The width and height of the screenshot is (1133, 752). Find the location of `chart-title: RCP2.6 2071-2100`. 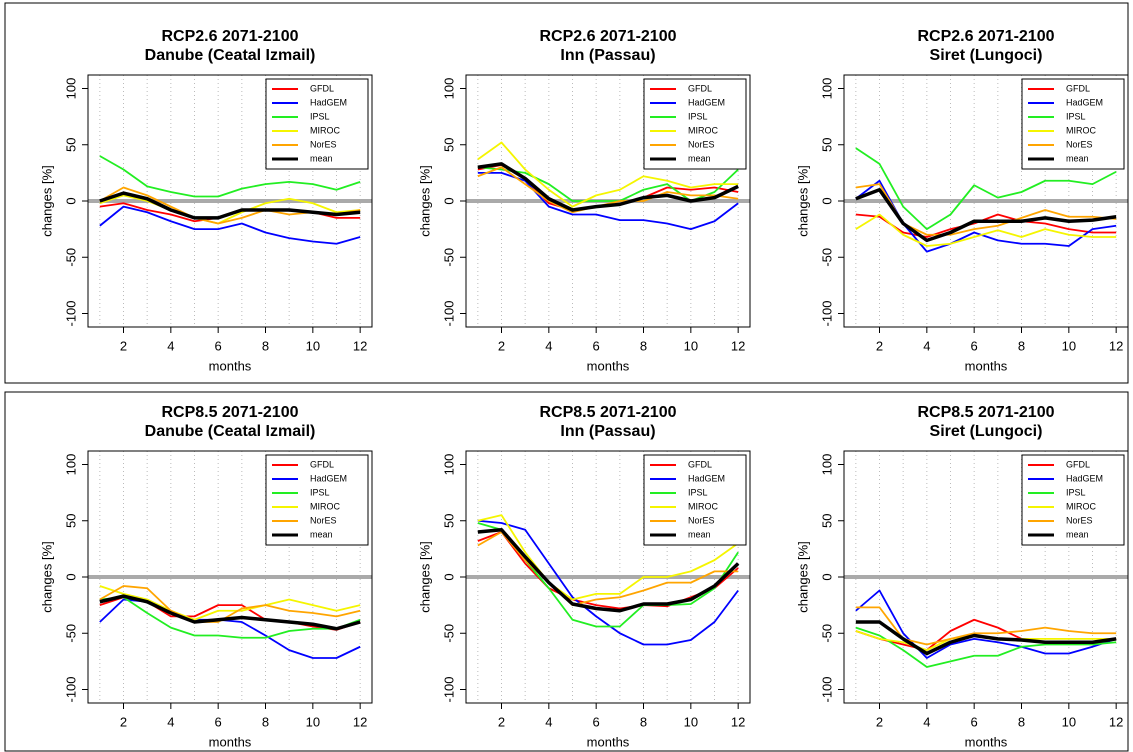

chart-title: RCP2.6 2071-2100 is located at coordinates (986, 36).